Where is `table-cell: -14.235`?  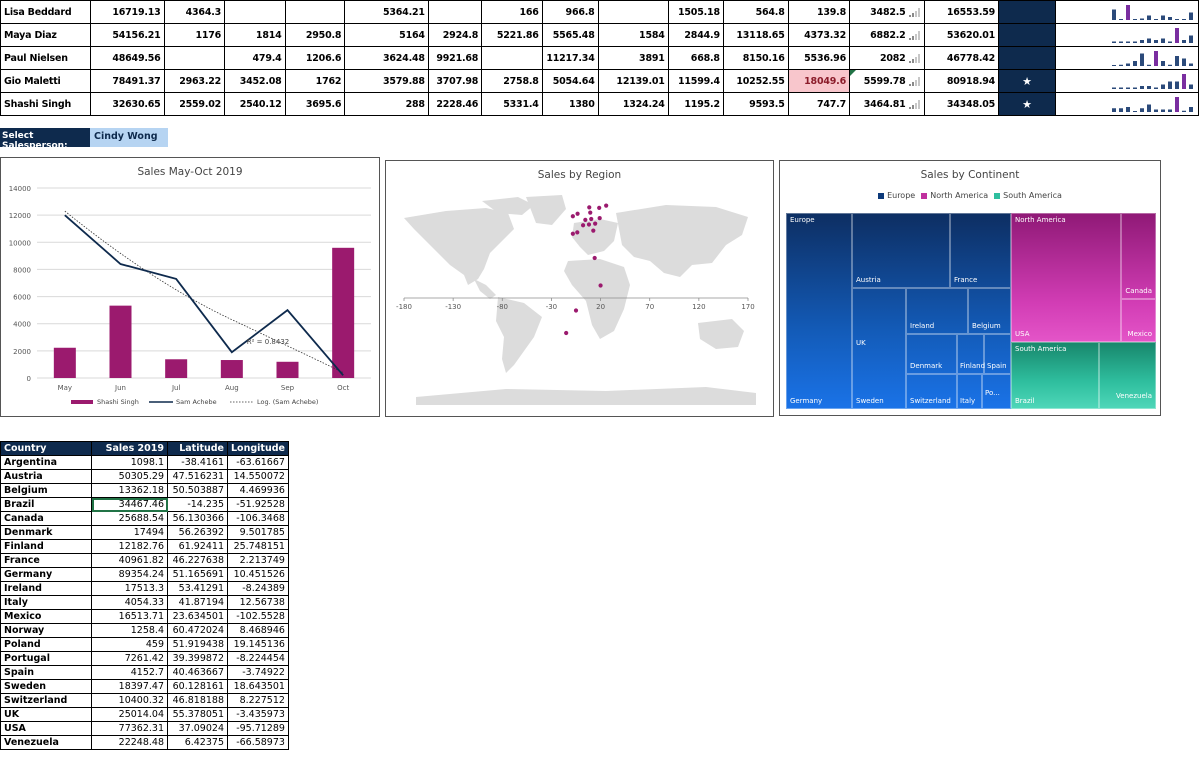
table-cell: -14.235 is located at coordinates (197, 504).